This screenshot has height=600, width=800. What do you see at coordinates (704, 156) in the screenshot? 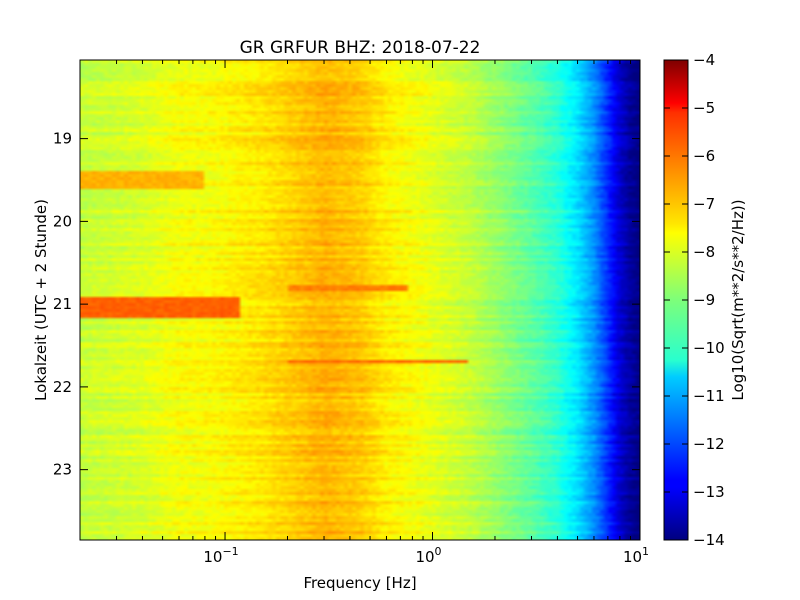
I see `colorbar-tick-label: −6` at bounding box center [704, 156].